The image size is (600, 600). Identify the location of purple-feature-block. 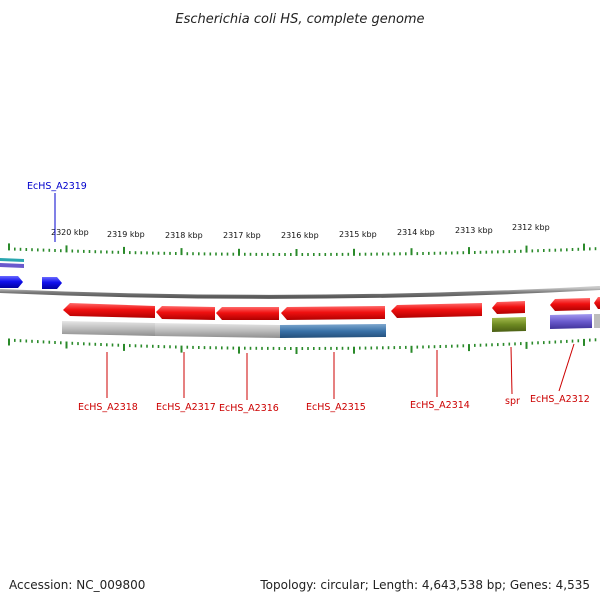
(571, 321).